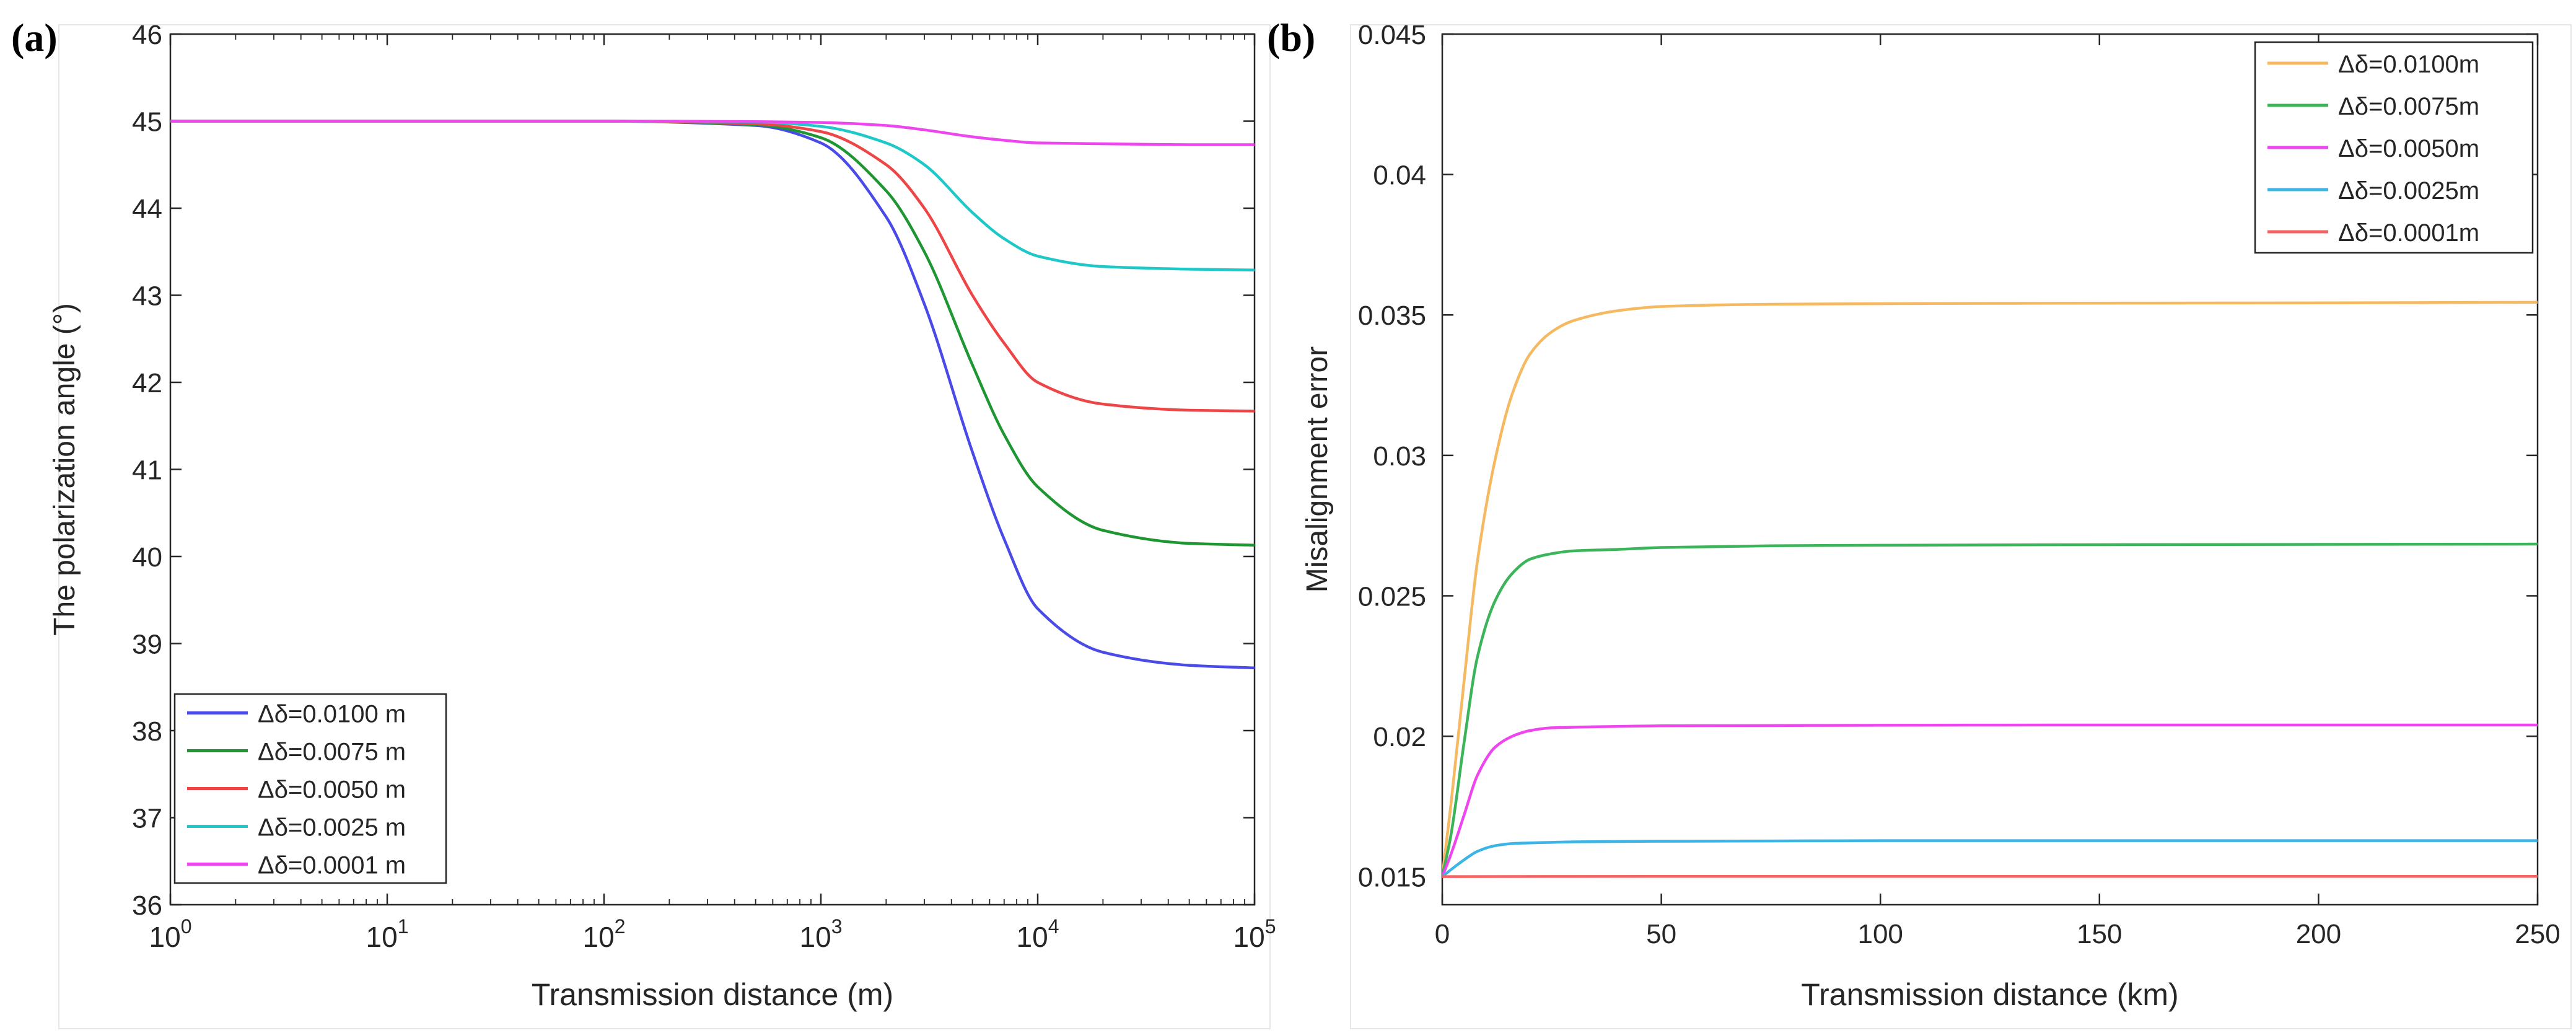  I want to click on panel-label-b: (b), so click(1291, 37).